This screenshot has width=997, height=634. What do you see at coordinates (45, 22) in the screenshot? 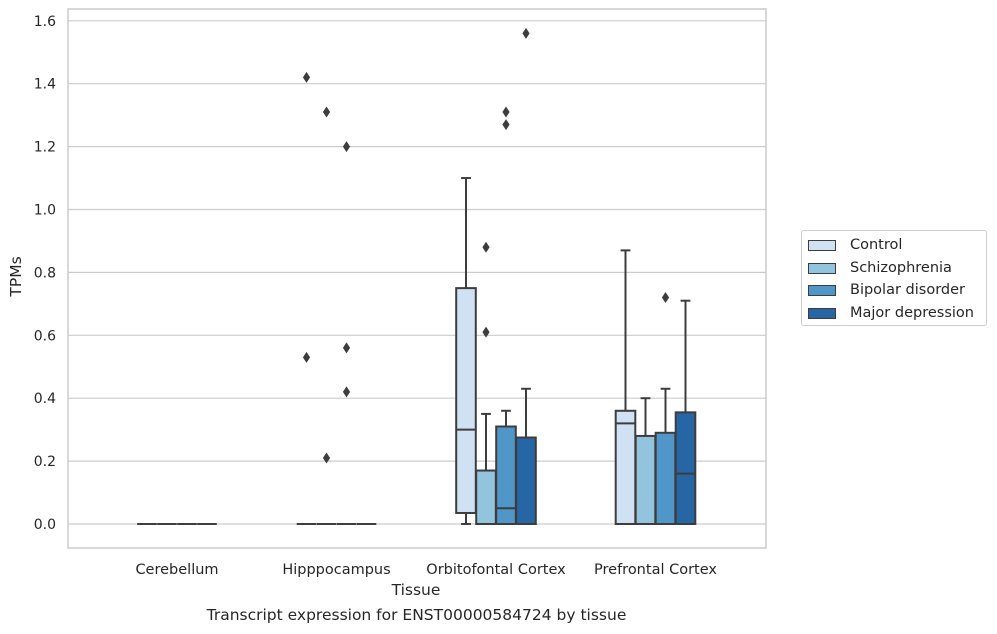
I see `y-tick-label: 1.6` at bounding box center [45, 22].